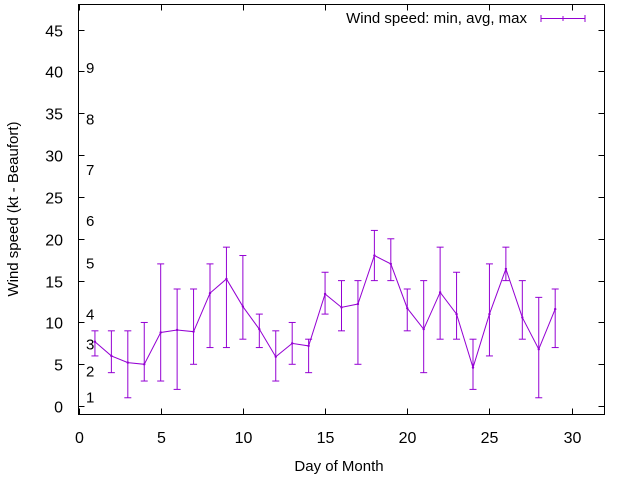 The image size is (640, 480). I want to click on legend-line-sample, so click(563, 18).